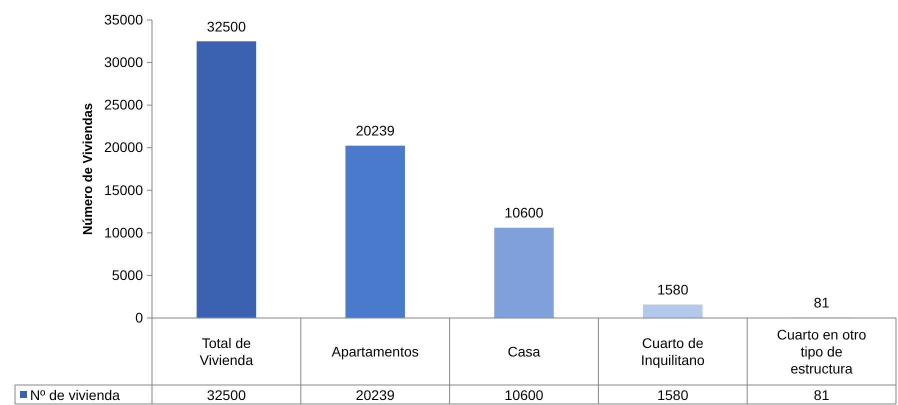  I want to click on y-axis-title: Número de Viviendas, so click(87, 169).